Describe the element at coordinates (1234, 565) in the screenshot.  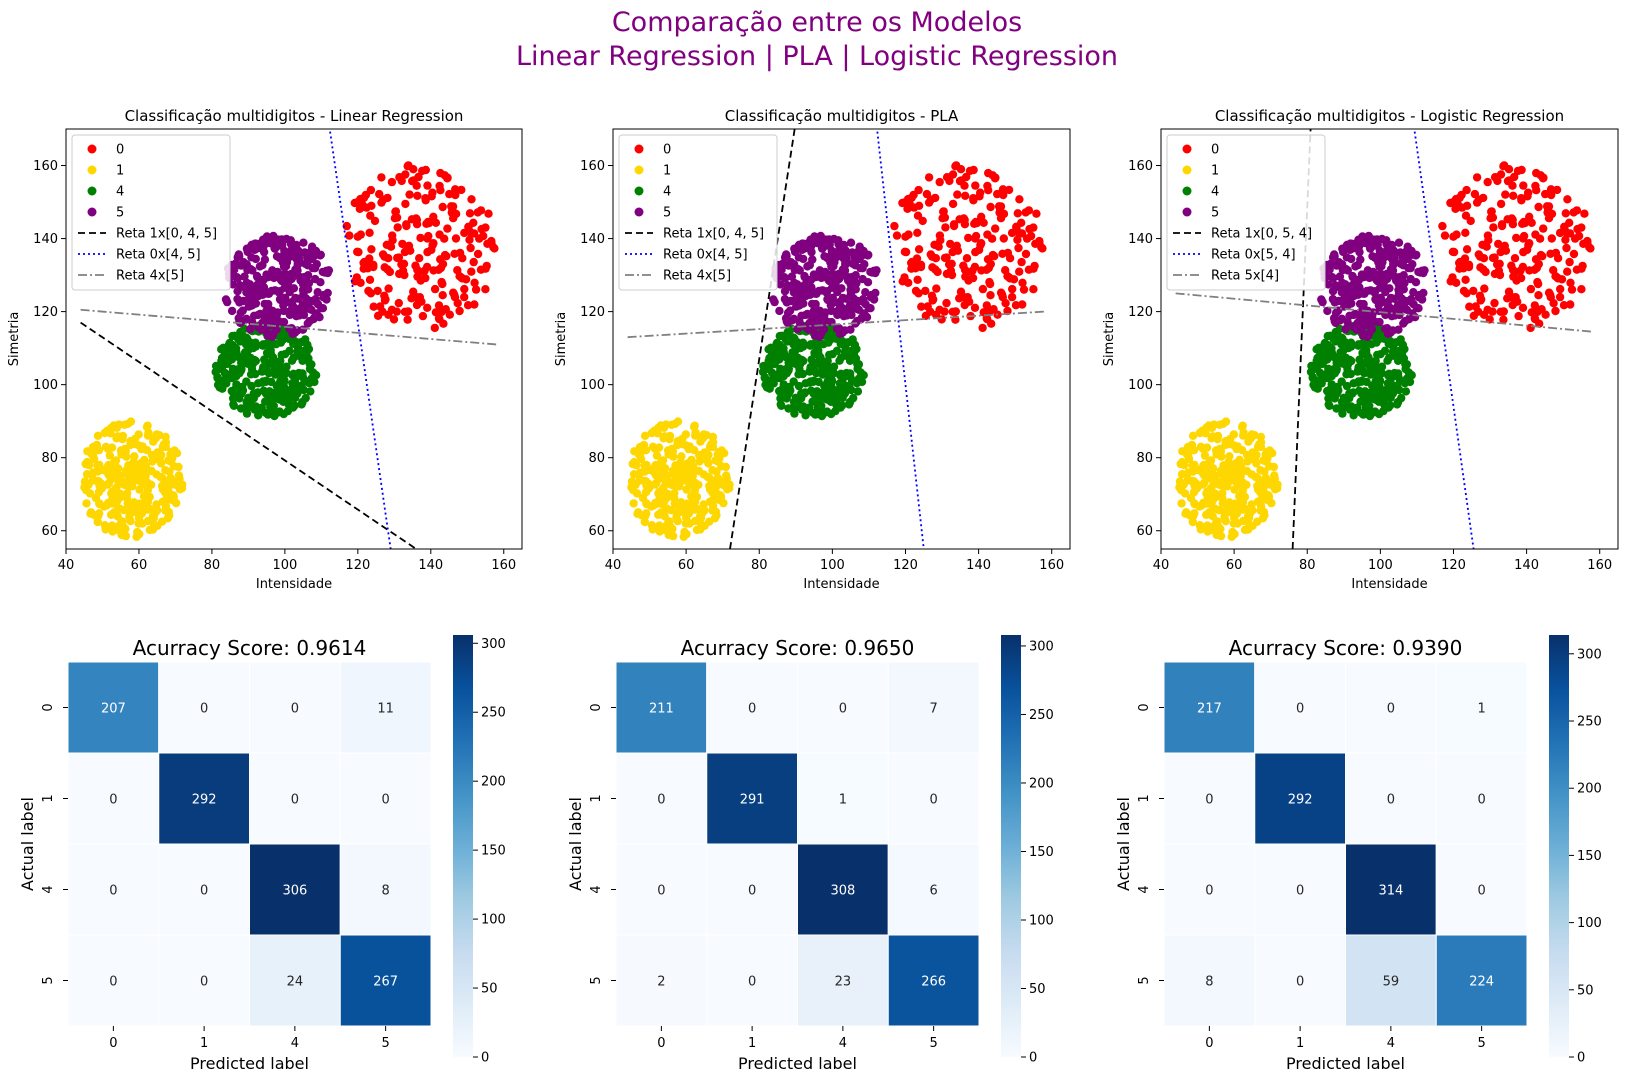
I see `x-tick-label: 60` at that location.